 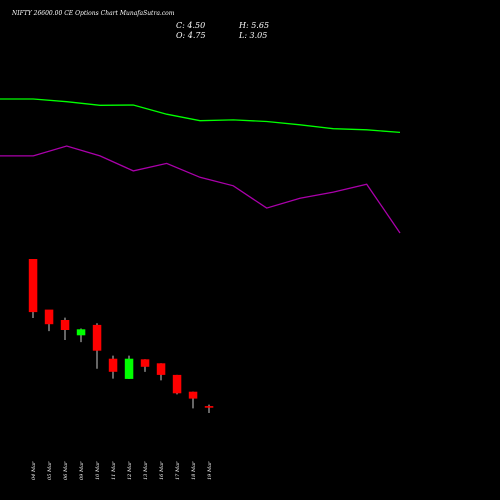 I want to click on low-value: L: 3.05, so click(x=252, y=35).